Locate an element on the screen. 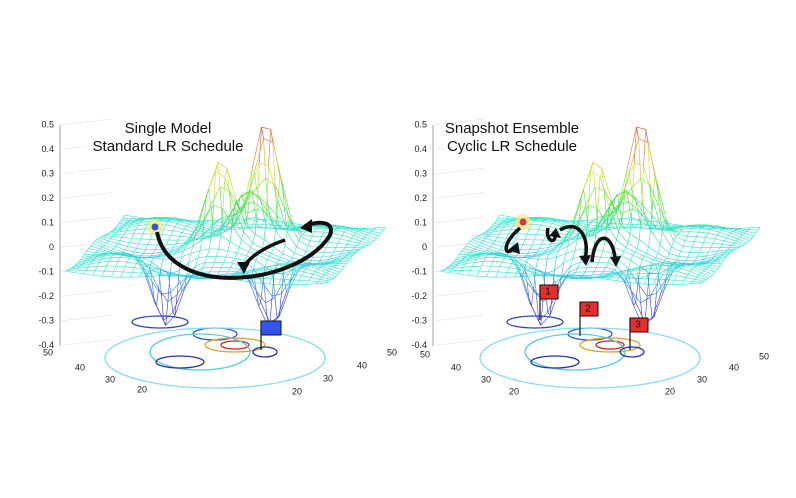 This screenshot has height=498, width=796. z-tick-label: -0.2 is located at coordinates (419, 296).